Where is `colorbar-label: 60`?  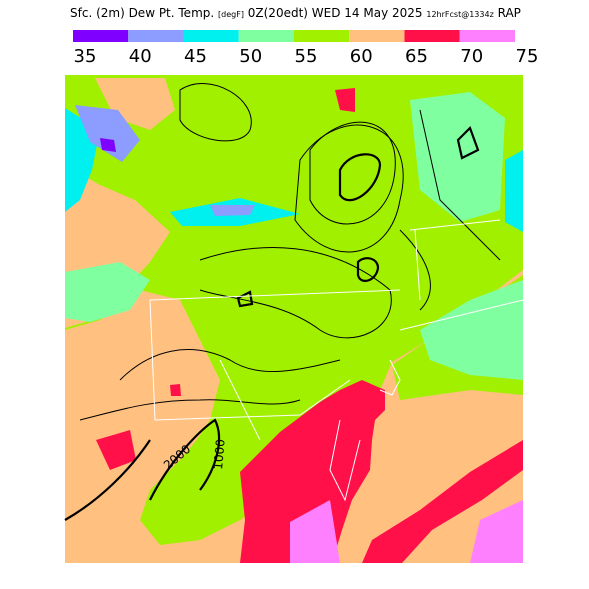 colorbar-label: 60 is located at coordinates (361, 56).